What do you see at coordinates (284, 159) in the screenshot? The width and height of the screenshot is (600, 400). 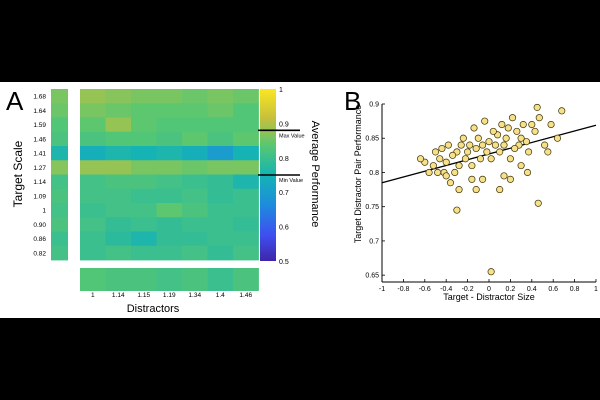 I see `colorbar-tick-label: 0.8` at bounding box center [284, 159].